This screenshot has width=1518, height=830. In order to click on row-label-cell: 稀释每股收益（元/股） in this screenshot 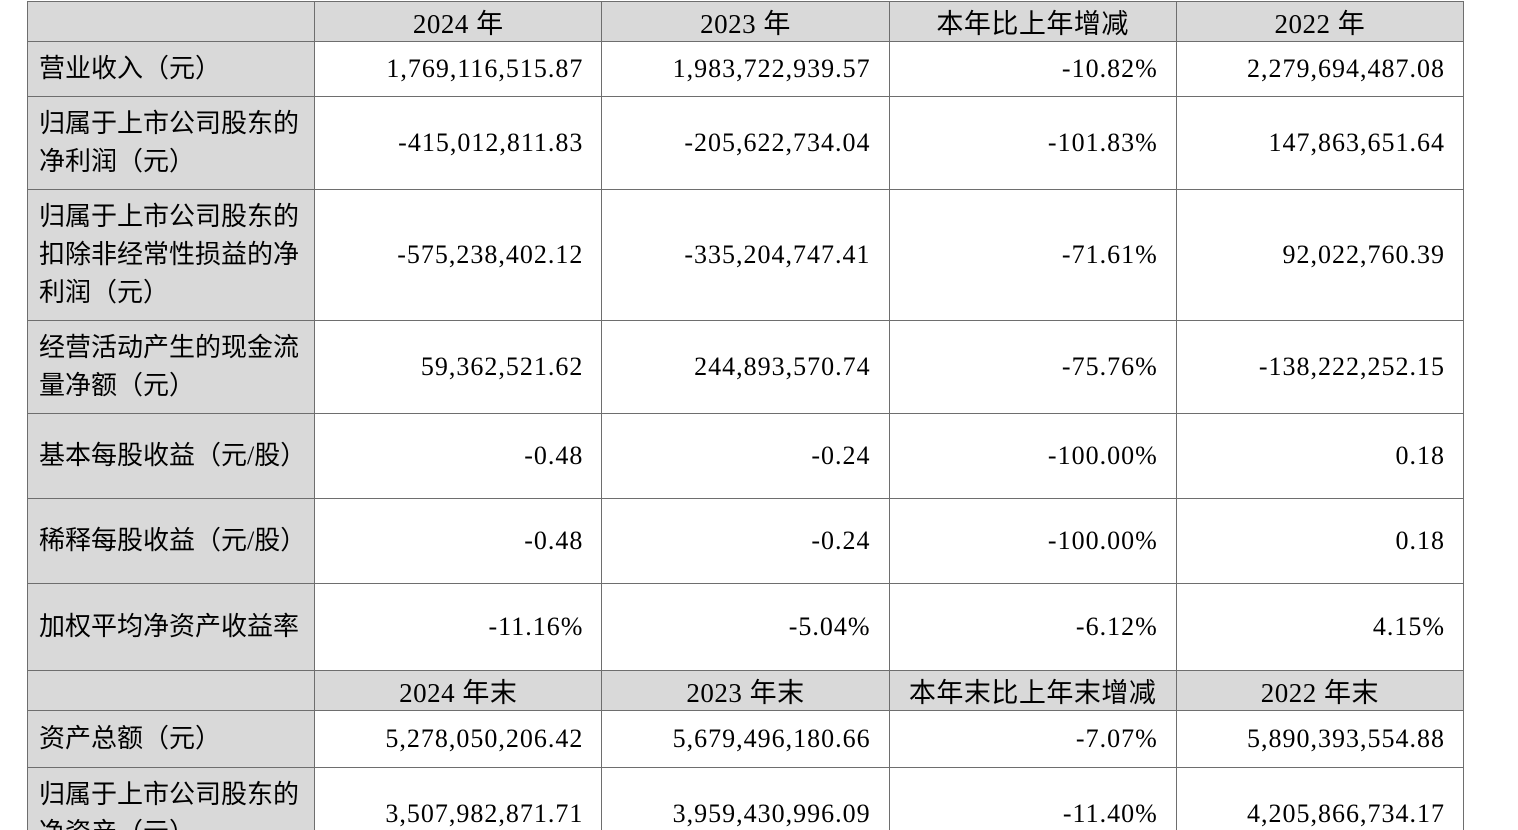, I will do `click(171, 541)`.